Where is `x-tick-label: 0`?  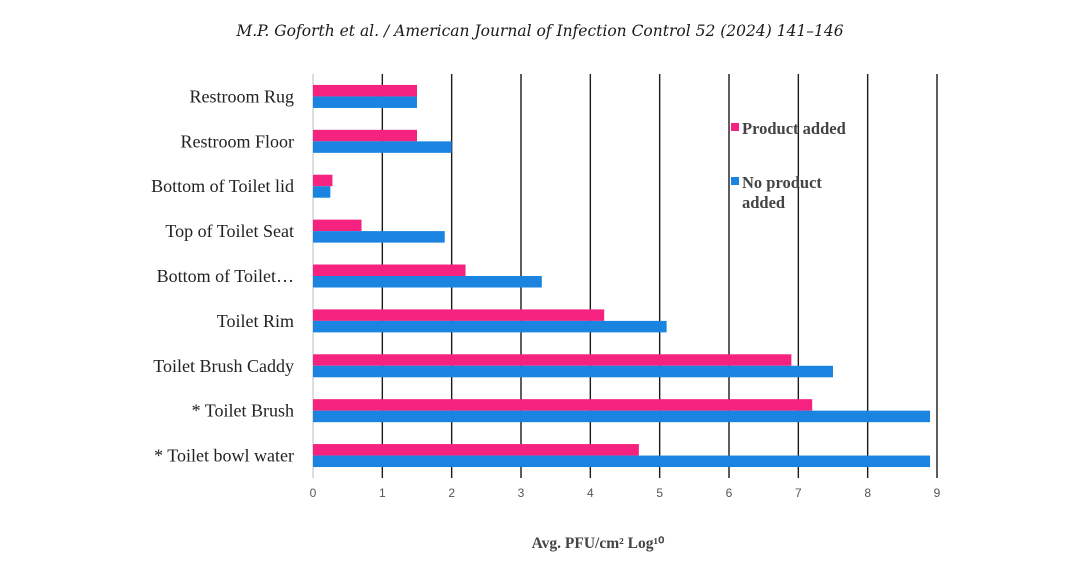
x-tick-label: 0 is located at coordinates (313, 493).